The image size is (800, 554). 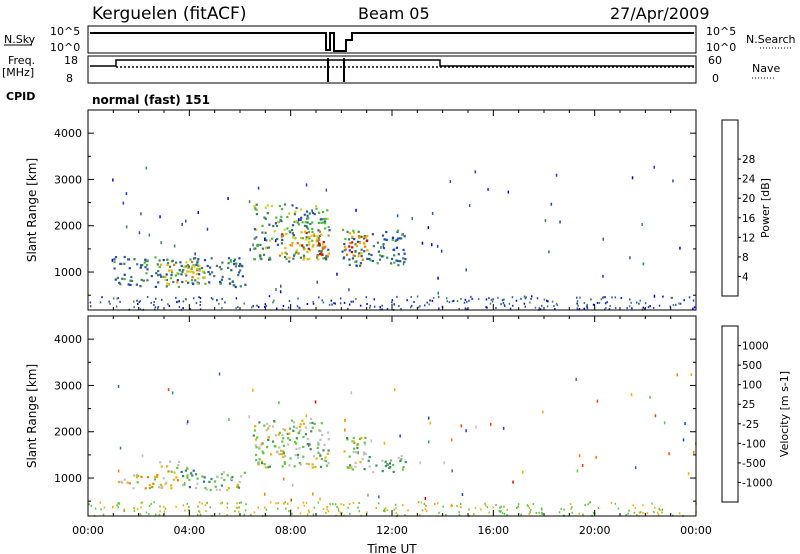 What do you see at coordinates (68, 385) in the screenshot?
I see `ytick-label-1-2: 3000` at bounding box center [68, 385].